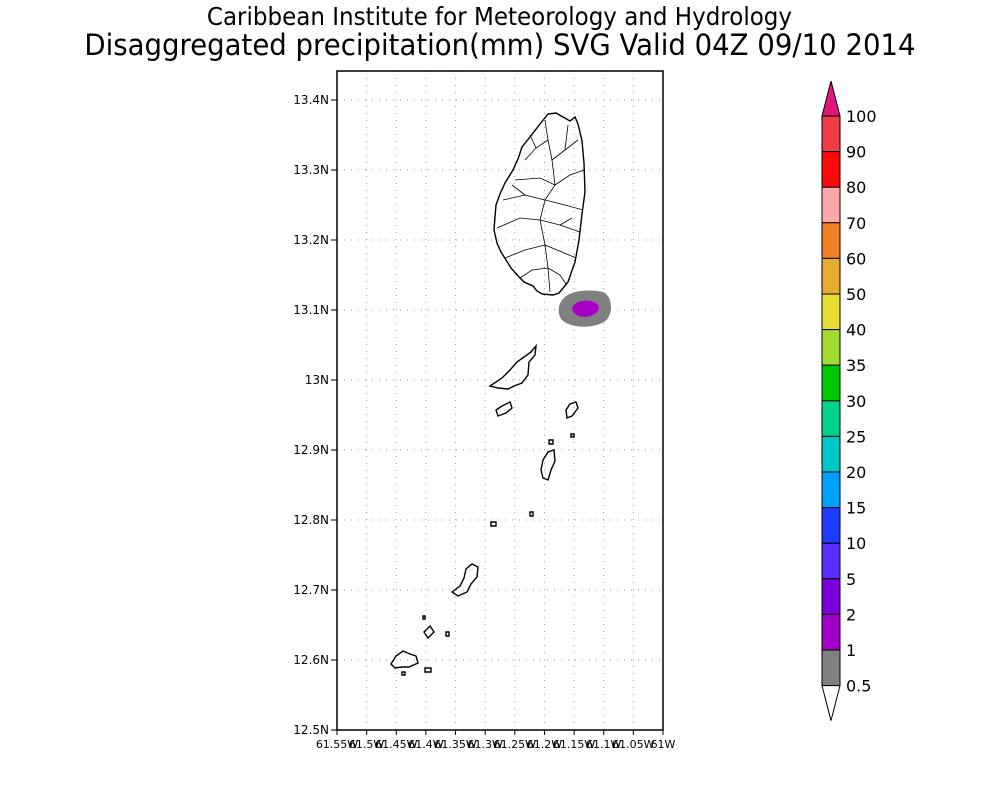 The height and width of the screenshot is (800, 1000). What do you see at coordinates (311, 660) in the screenshot?
I see `lat-tick-label: 12.6N` at bounding box center [311, 660].